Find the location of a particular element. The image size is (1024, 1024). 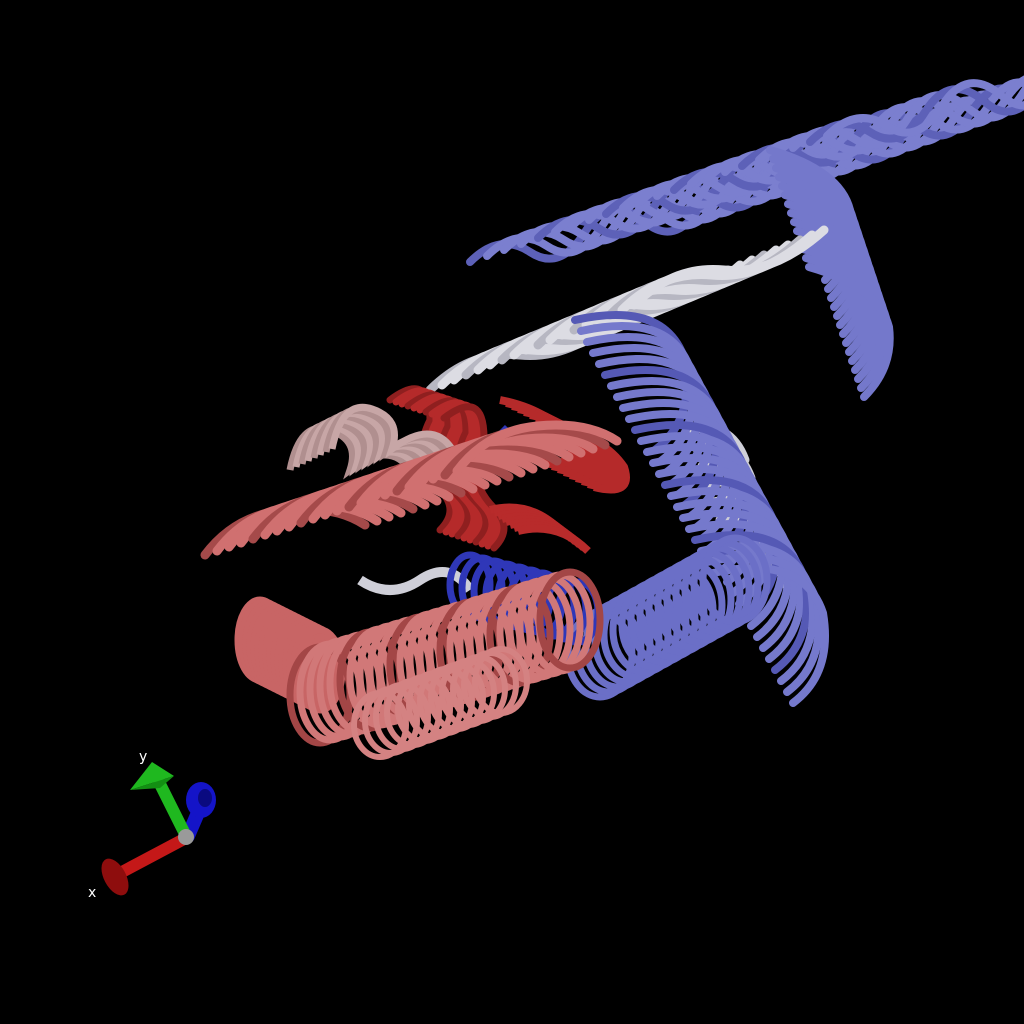

x-axis-arrow is located at coordinates (146, 864).